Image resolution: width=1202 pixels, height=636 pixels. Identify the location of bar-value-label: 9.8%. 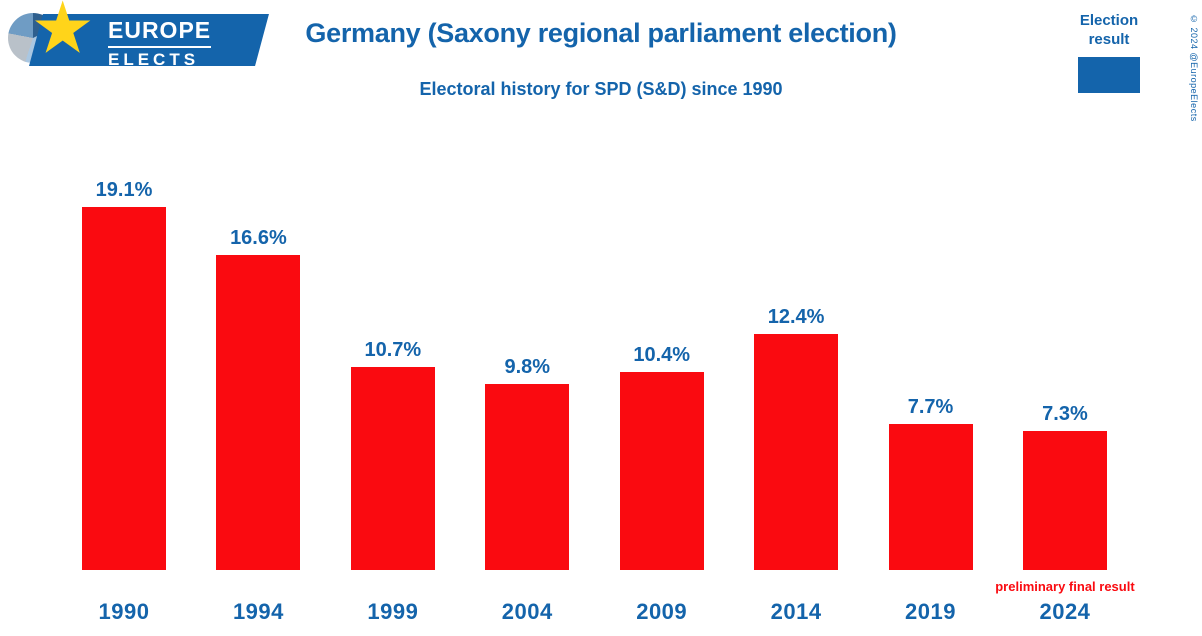
(527, 366).